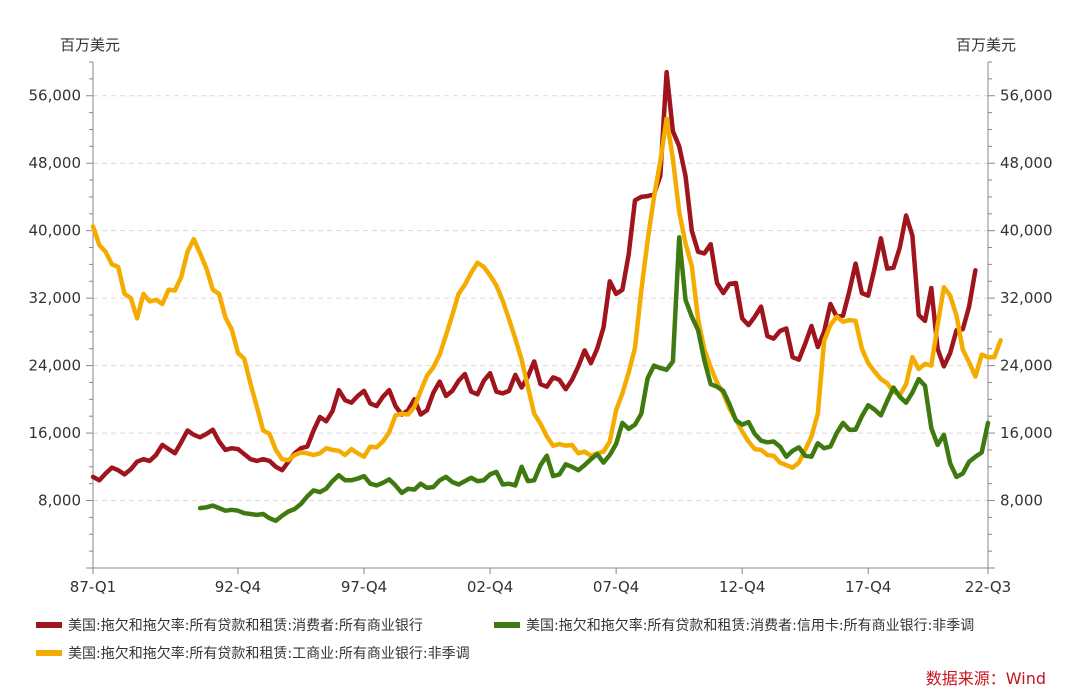 The height and width of the screenshot is (697, 1080). I want to click on x-tick-label: 02-Q4, so click(490, 587).